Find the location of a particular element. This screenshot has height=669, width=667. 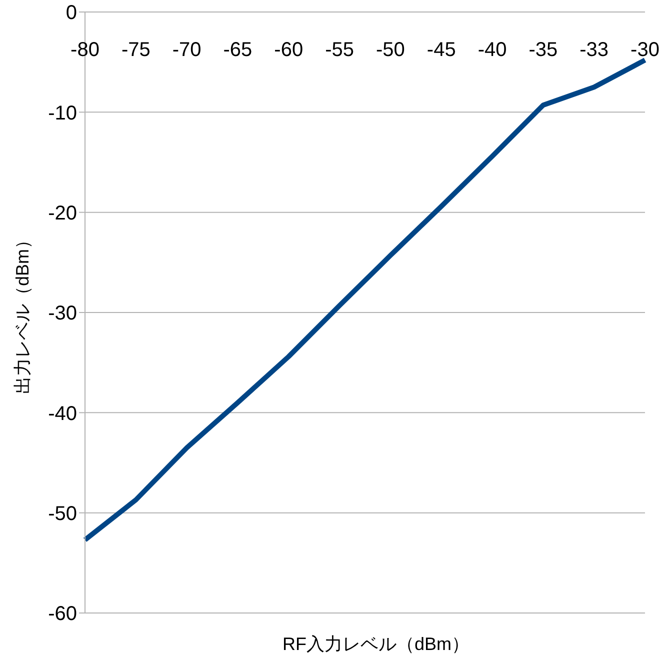

x-tick-label: -70 is located at coordinates (187, 50).